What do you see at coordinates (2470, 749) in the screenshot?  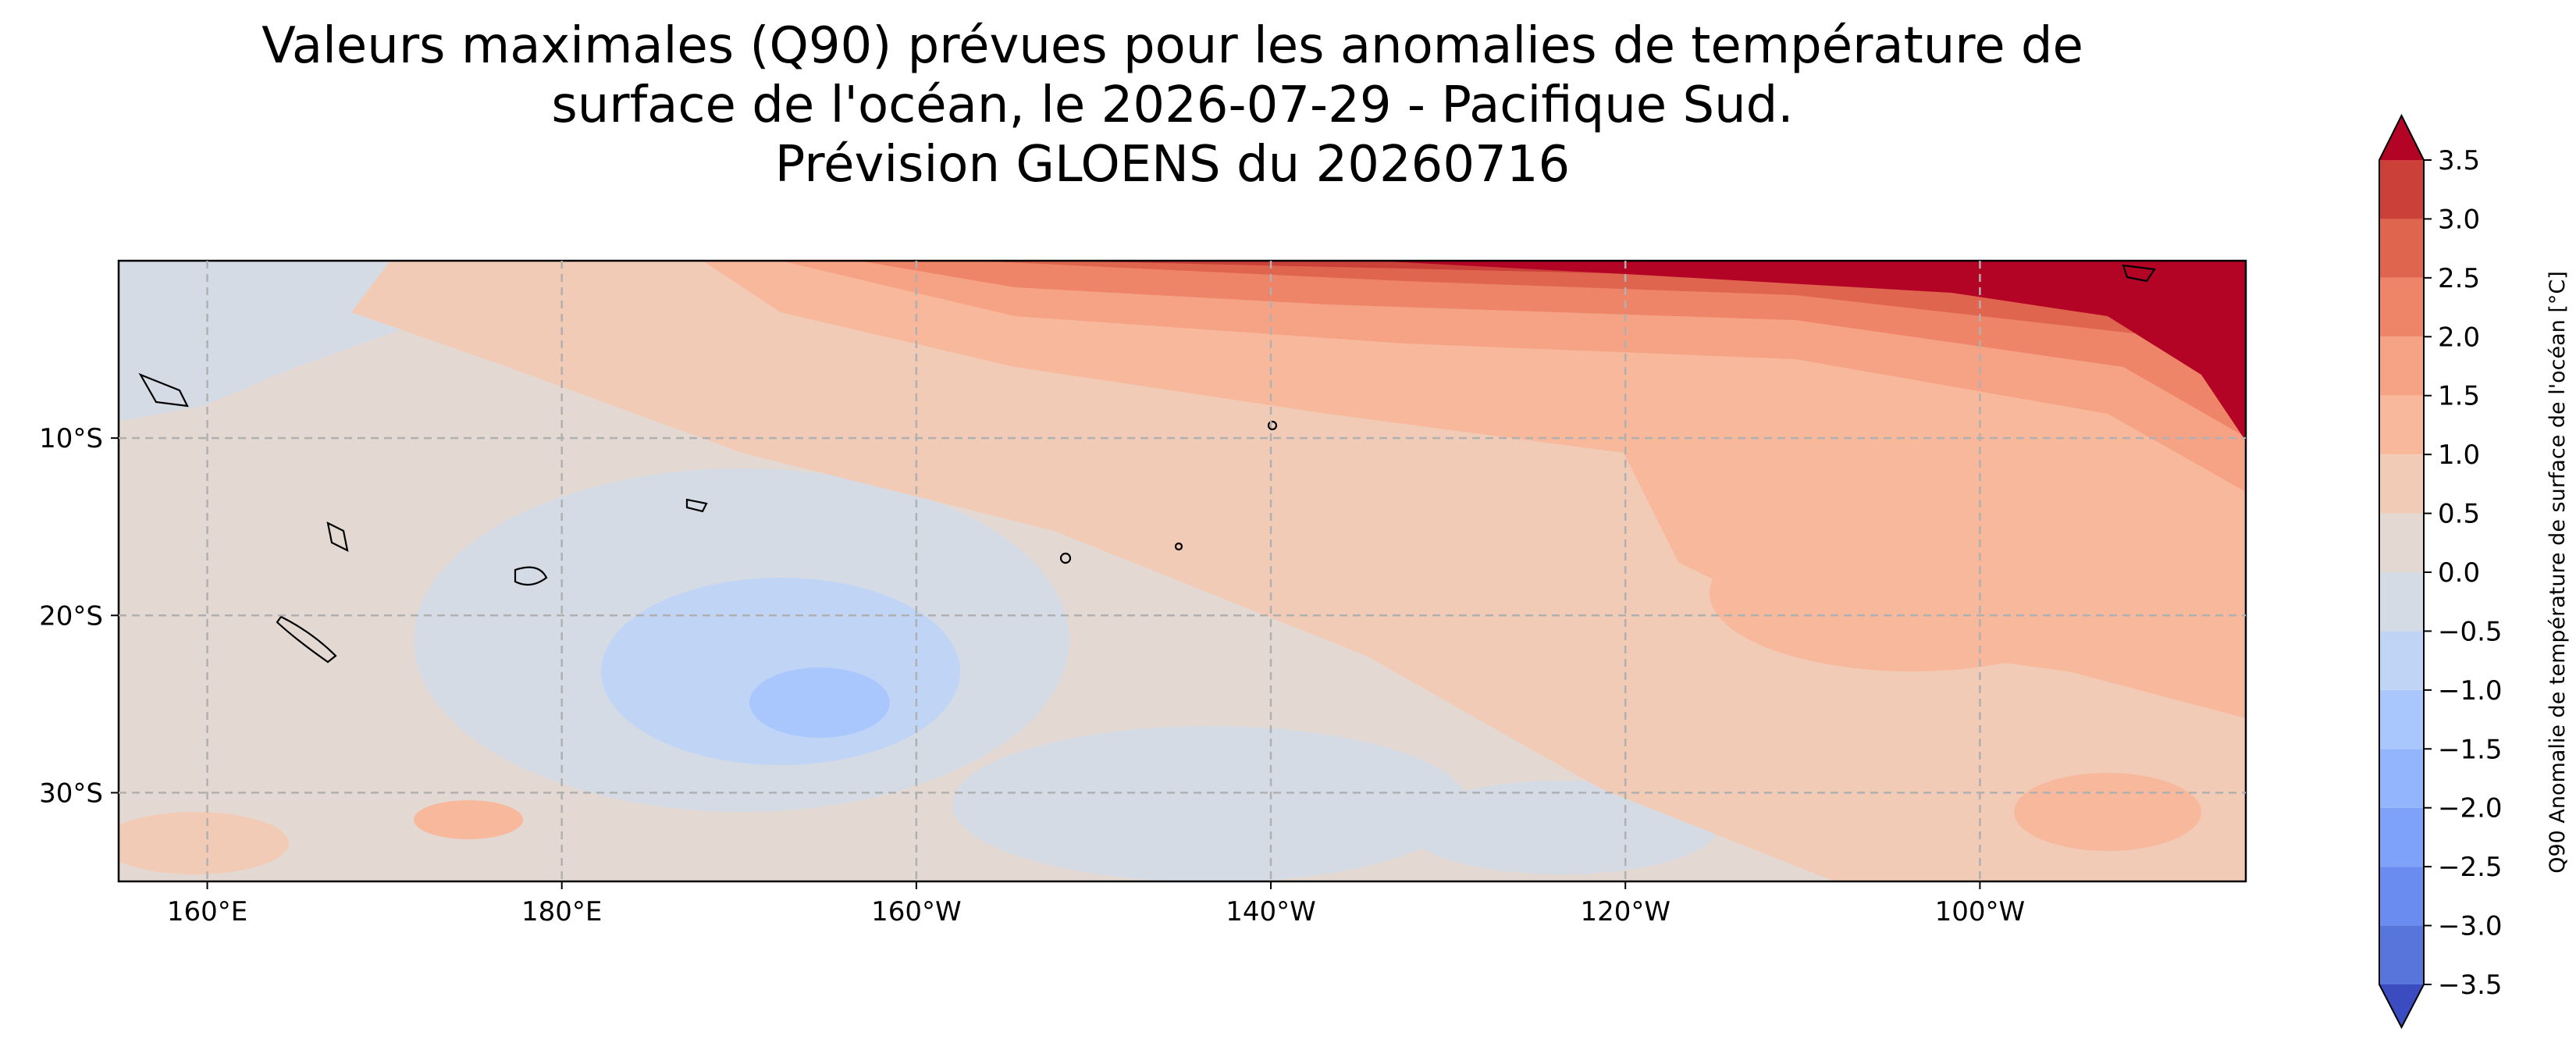 I see `colorbar-tick-label: −1.5` at bounding box center [2470, 749].